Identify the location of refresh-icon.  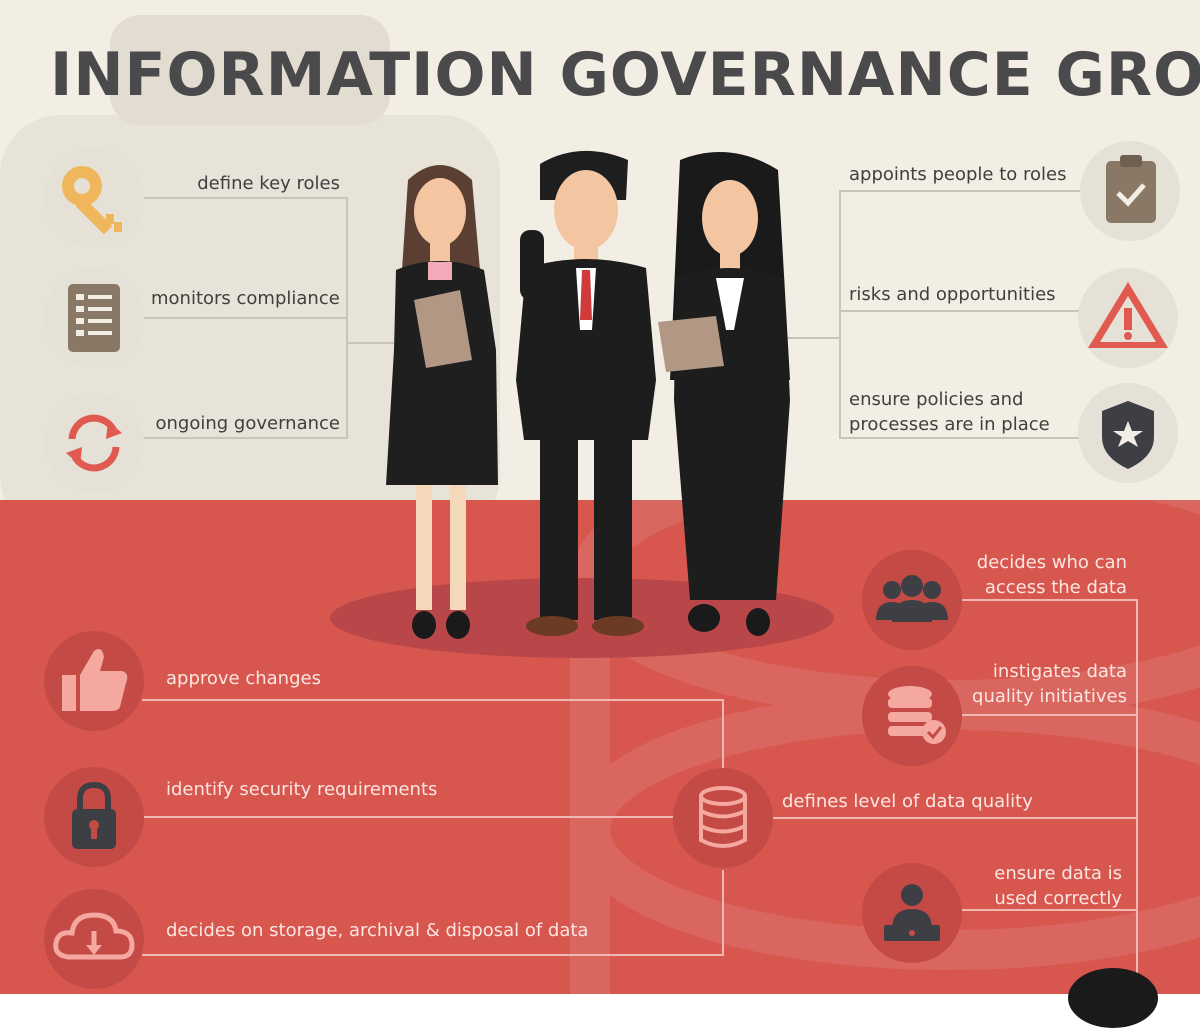
(94, 443).